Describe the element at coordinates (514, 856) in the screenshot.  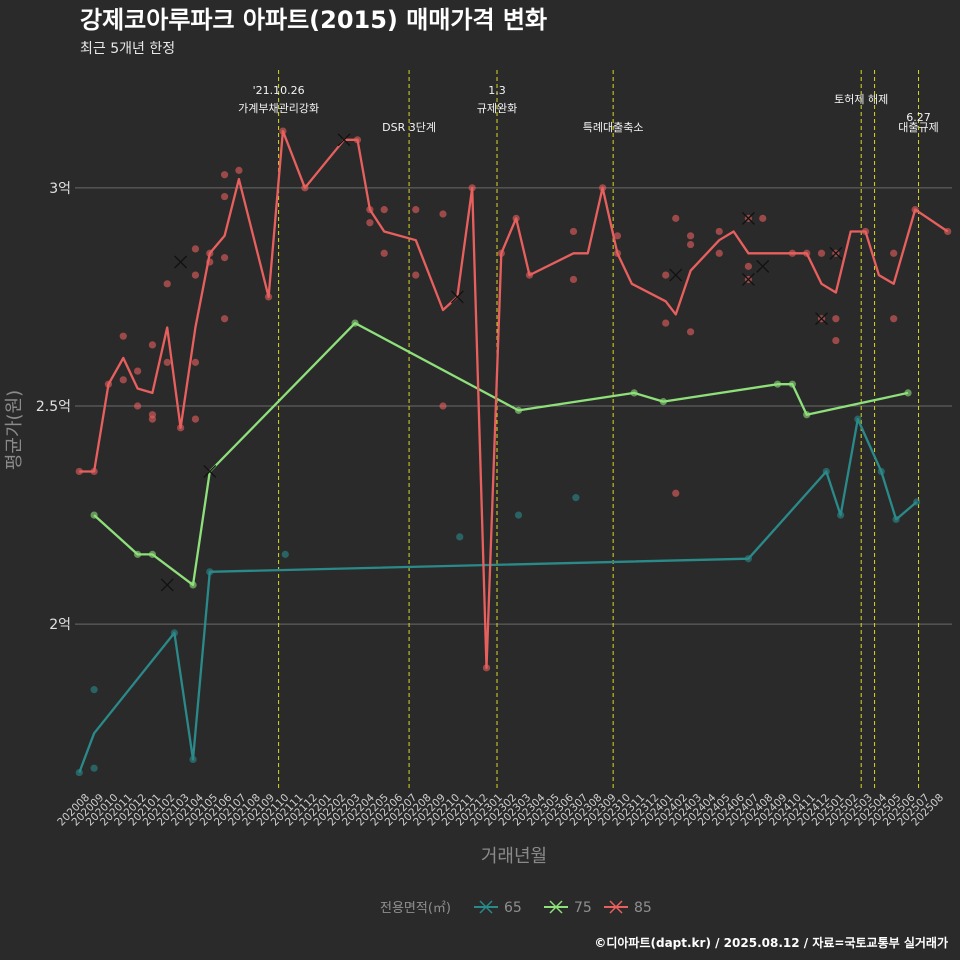
I see `x-axis-title: 거래년월` at that location.